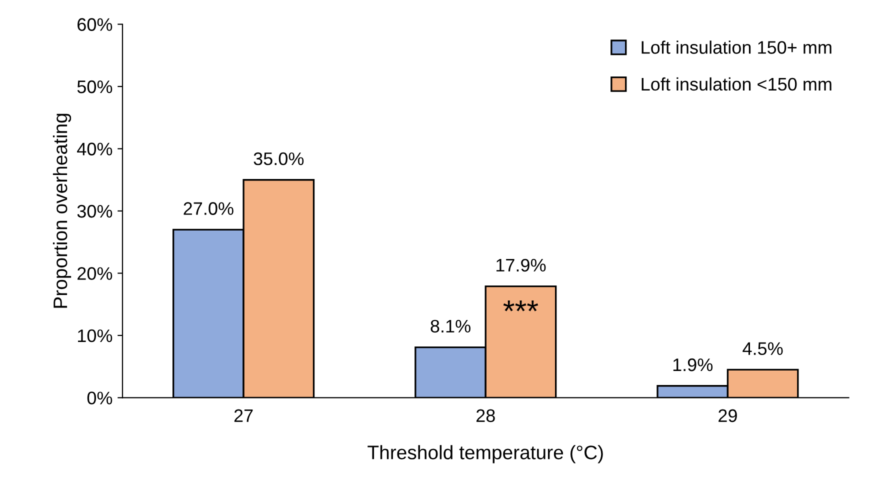 The image size is (875, 485). I want to click on y-tick-label: 60%, so click(95, 24).